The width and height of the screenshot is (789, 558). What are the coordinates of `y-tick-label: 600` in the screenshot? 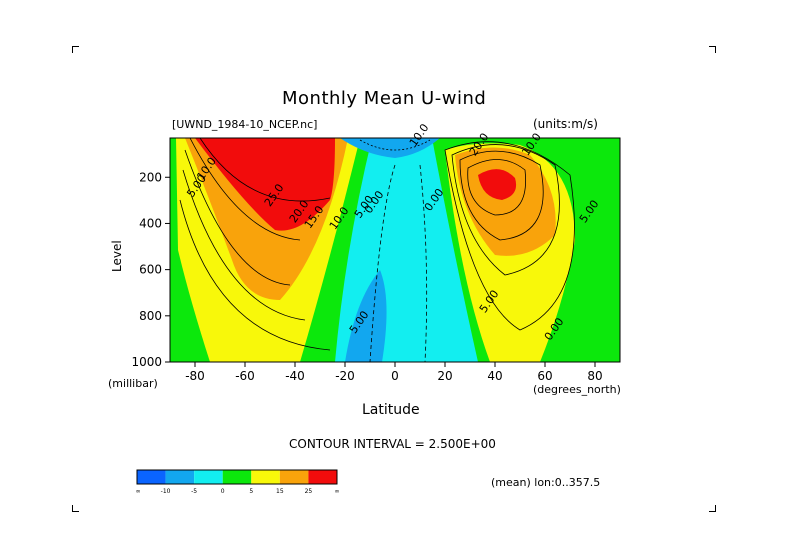 It's located at (150, 270).